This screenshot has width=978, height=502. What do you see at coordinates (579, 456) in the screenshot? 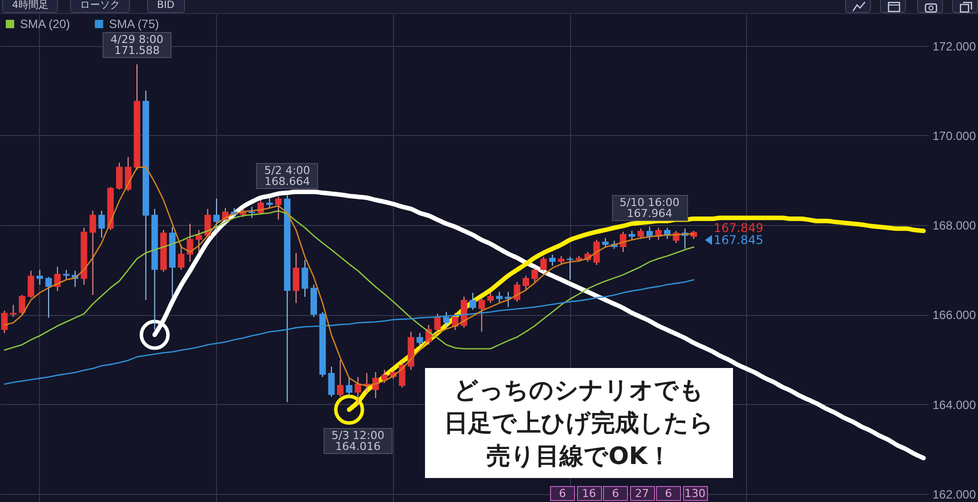
I see `annotation: 売り目線でOK！` at bounding box center [579, 456].